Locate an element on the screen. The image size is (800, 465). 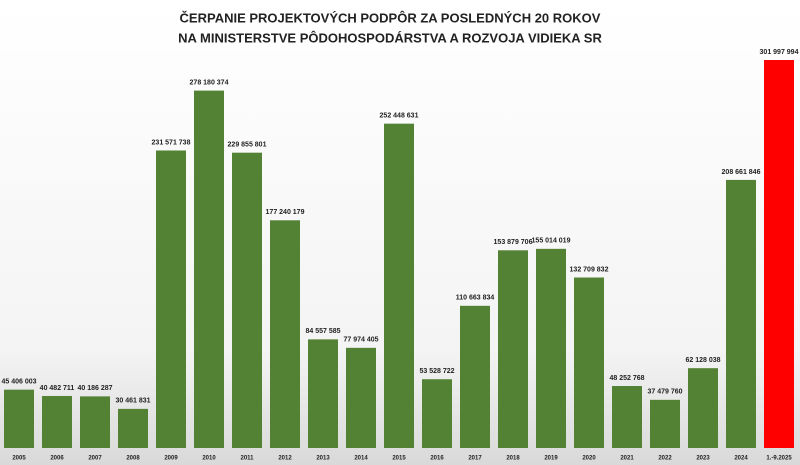
x-tick-label: 2006 is located at coordinates (57, 459).